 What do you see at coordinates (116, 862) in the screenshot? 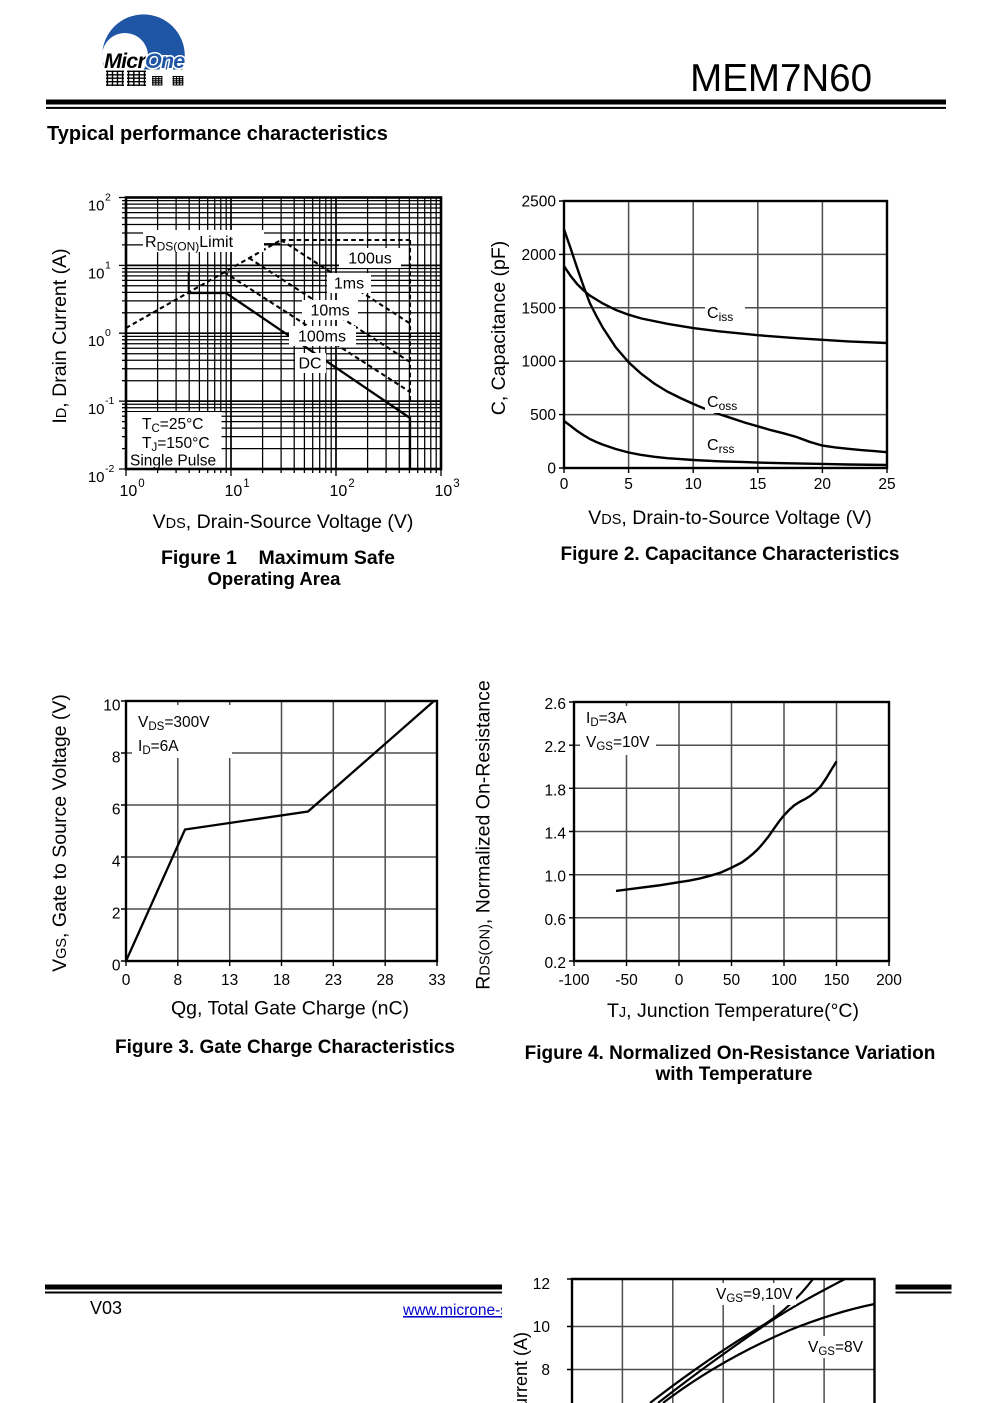
I see `svg-text: 4` at bounding box center [116, 862].